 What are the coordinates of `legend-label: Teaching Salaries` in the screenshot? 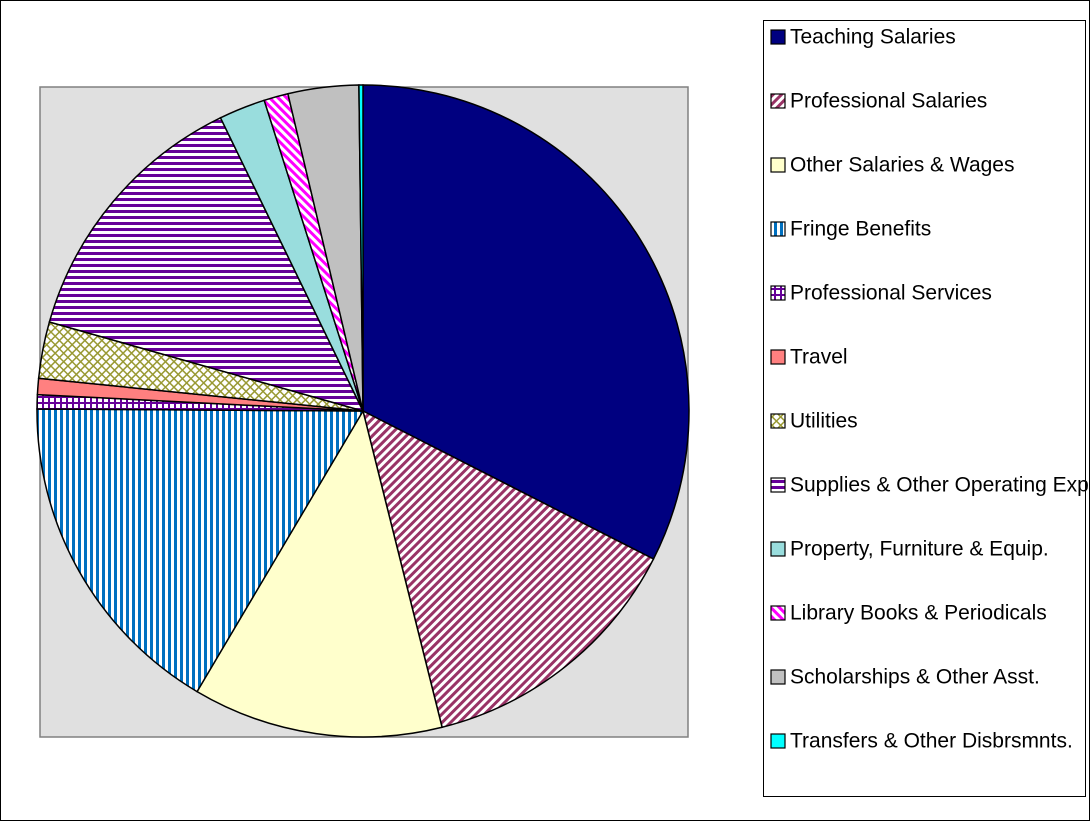 It's located at (873, 37).